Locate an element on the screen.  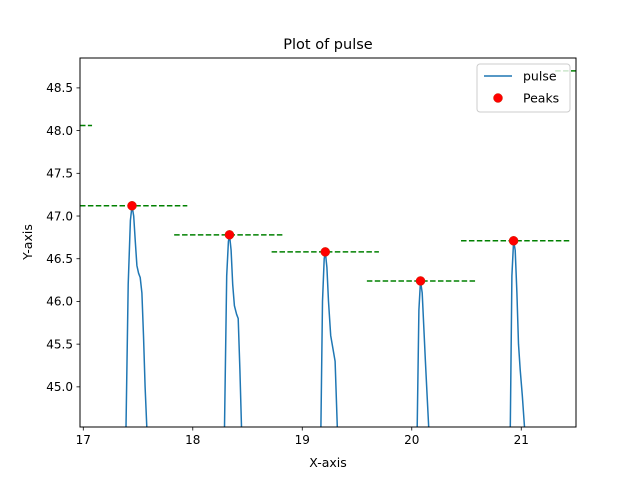
y-tick-label: 48.5 is located at coordinates (59, 88).